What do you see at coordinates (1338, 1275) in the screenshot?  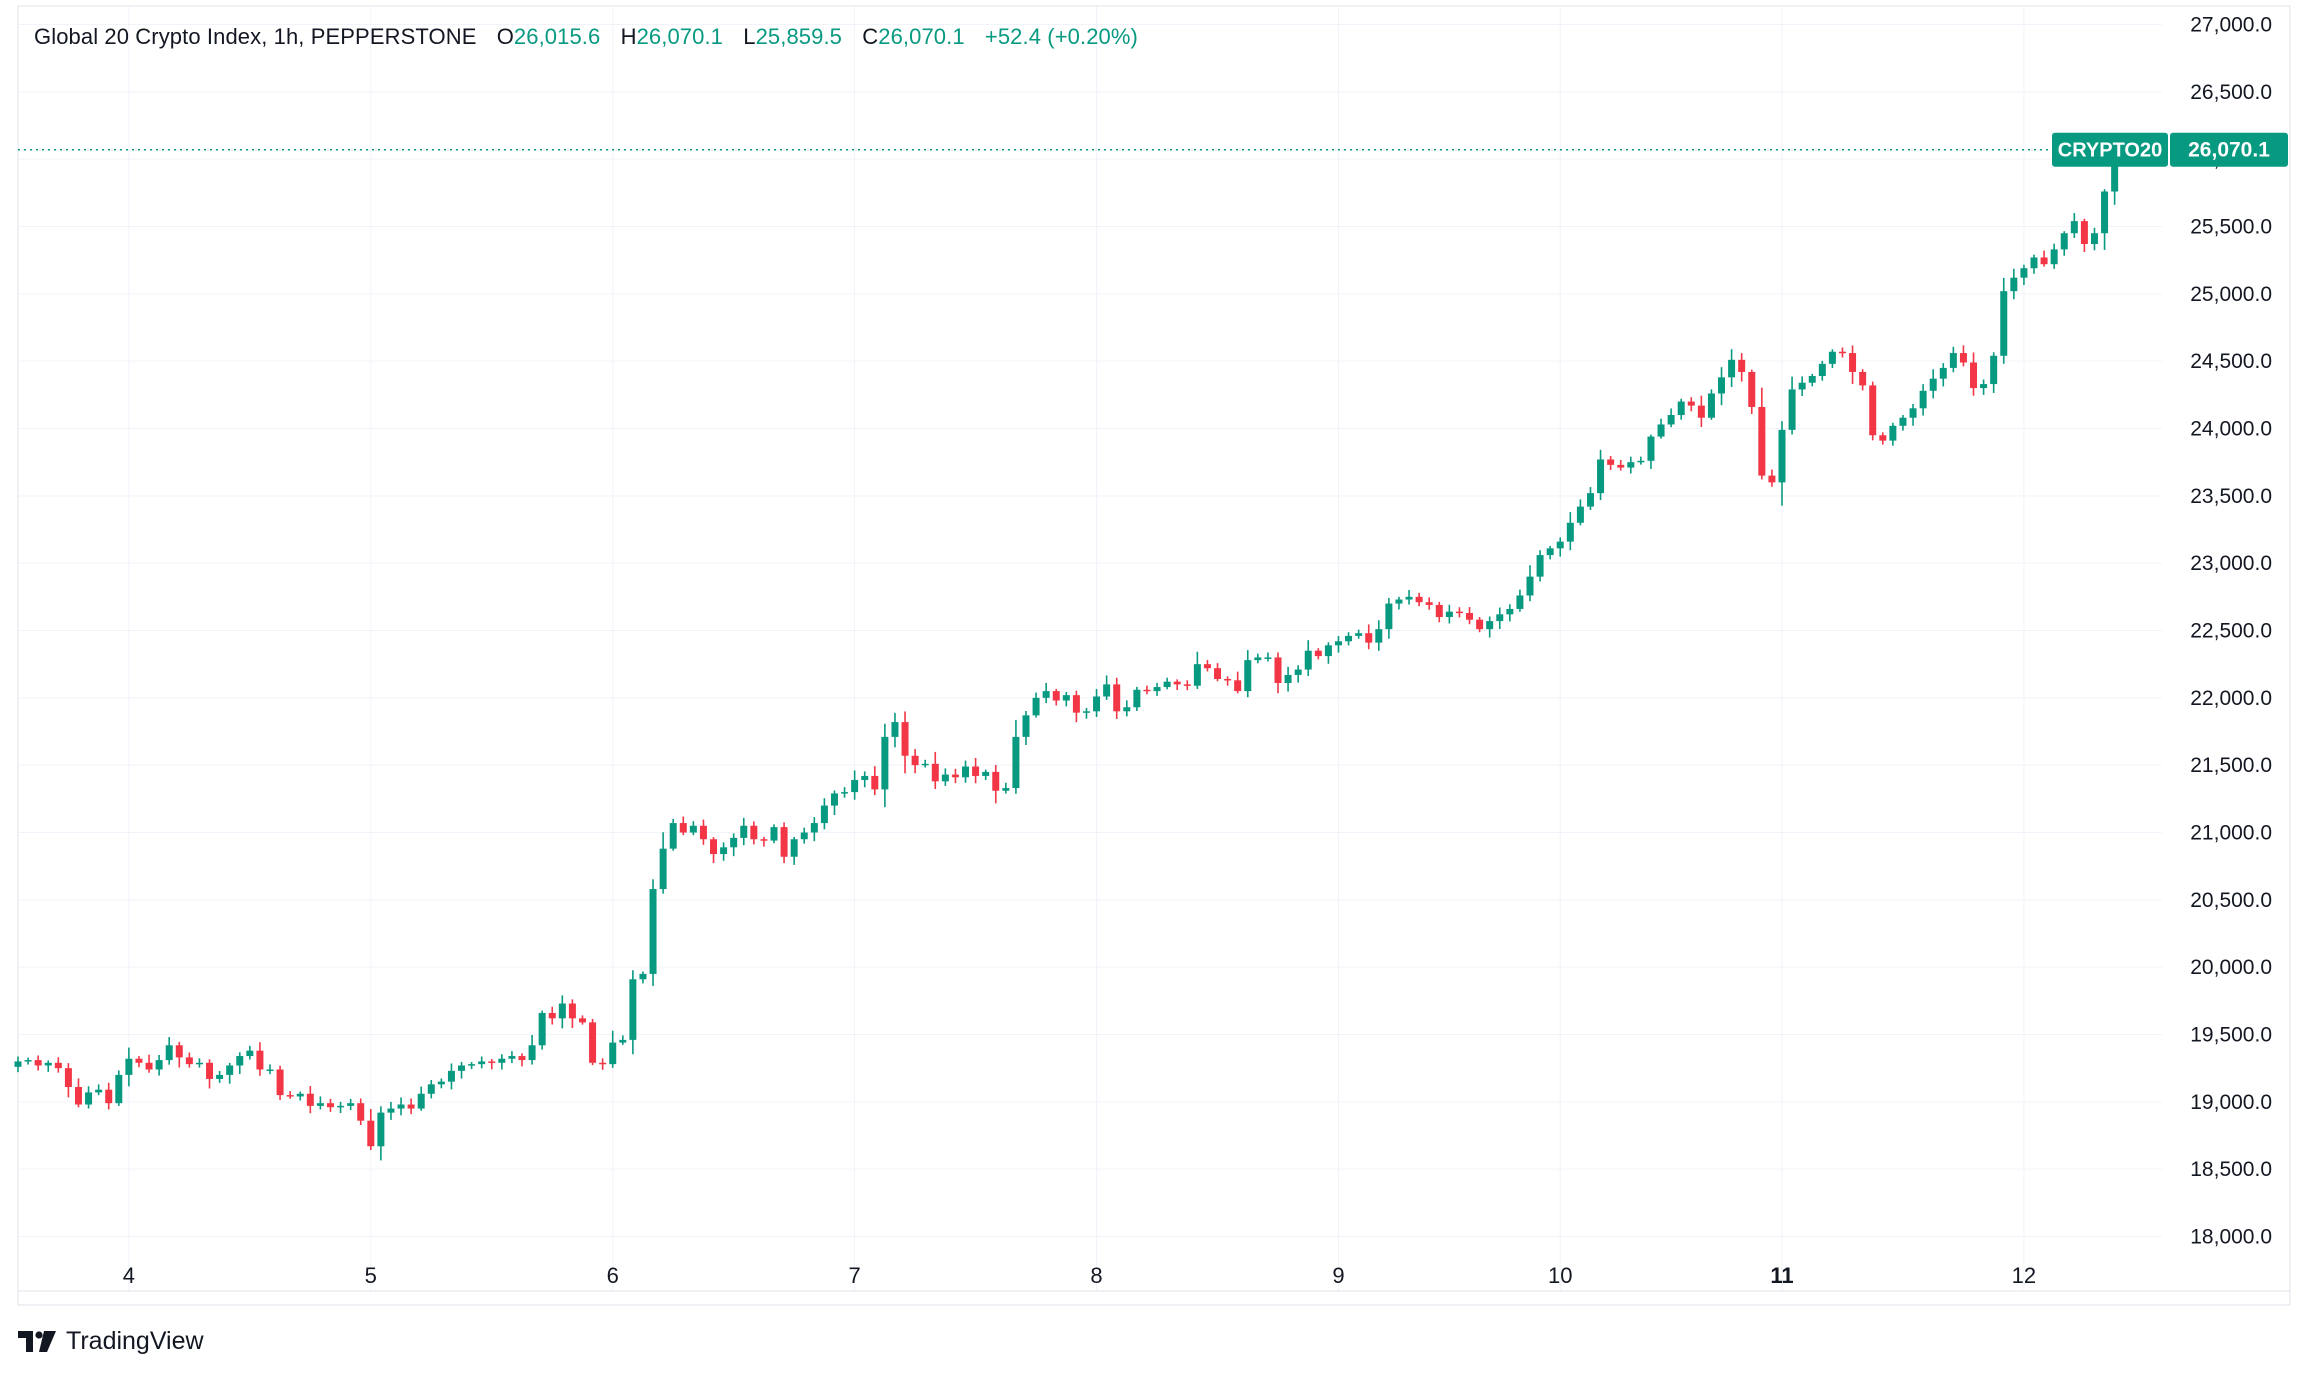 I see `time-tick-label: 9` at bounding box center [1338, 1275].